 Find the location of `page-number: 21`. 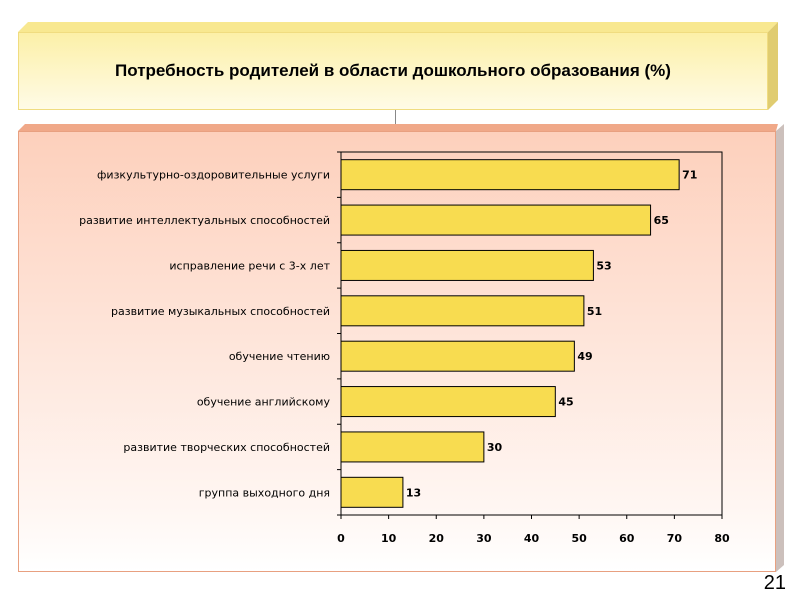

page-number: 21 is located at coordinates (774, 583).